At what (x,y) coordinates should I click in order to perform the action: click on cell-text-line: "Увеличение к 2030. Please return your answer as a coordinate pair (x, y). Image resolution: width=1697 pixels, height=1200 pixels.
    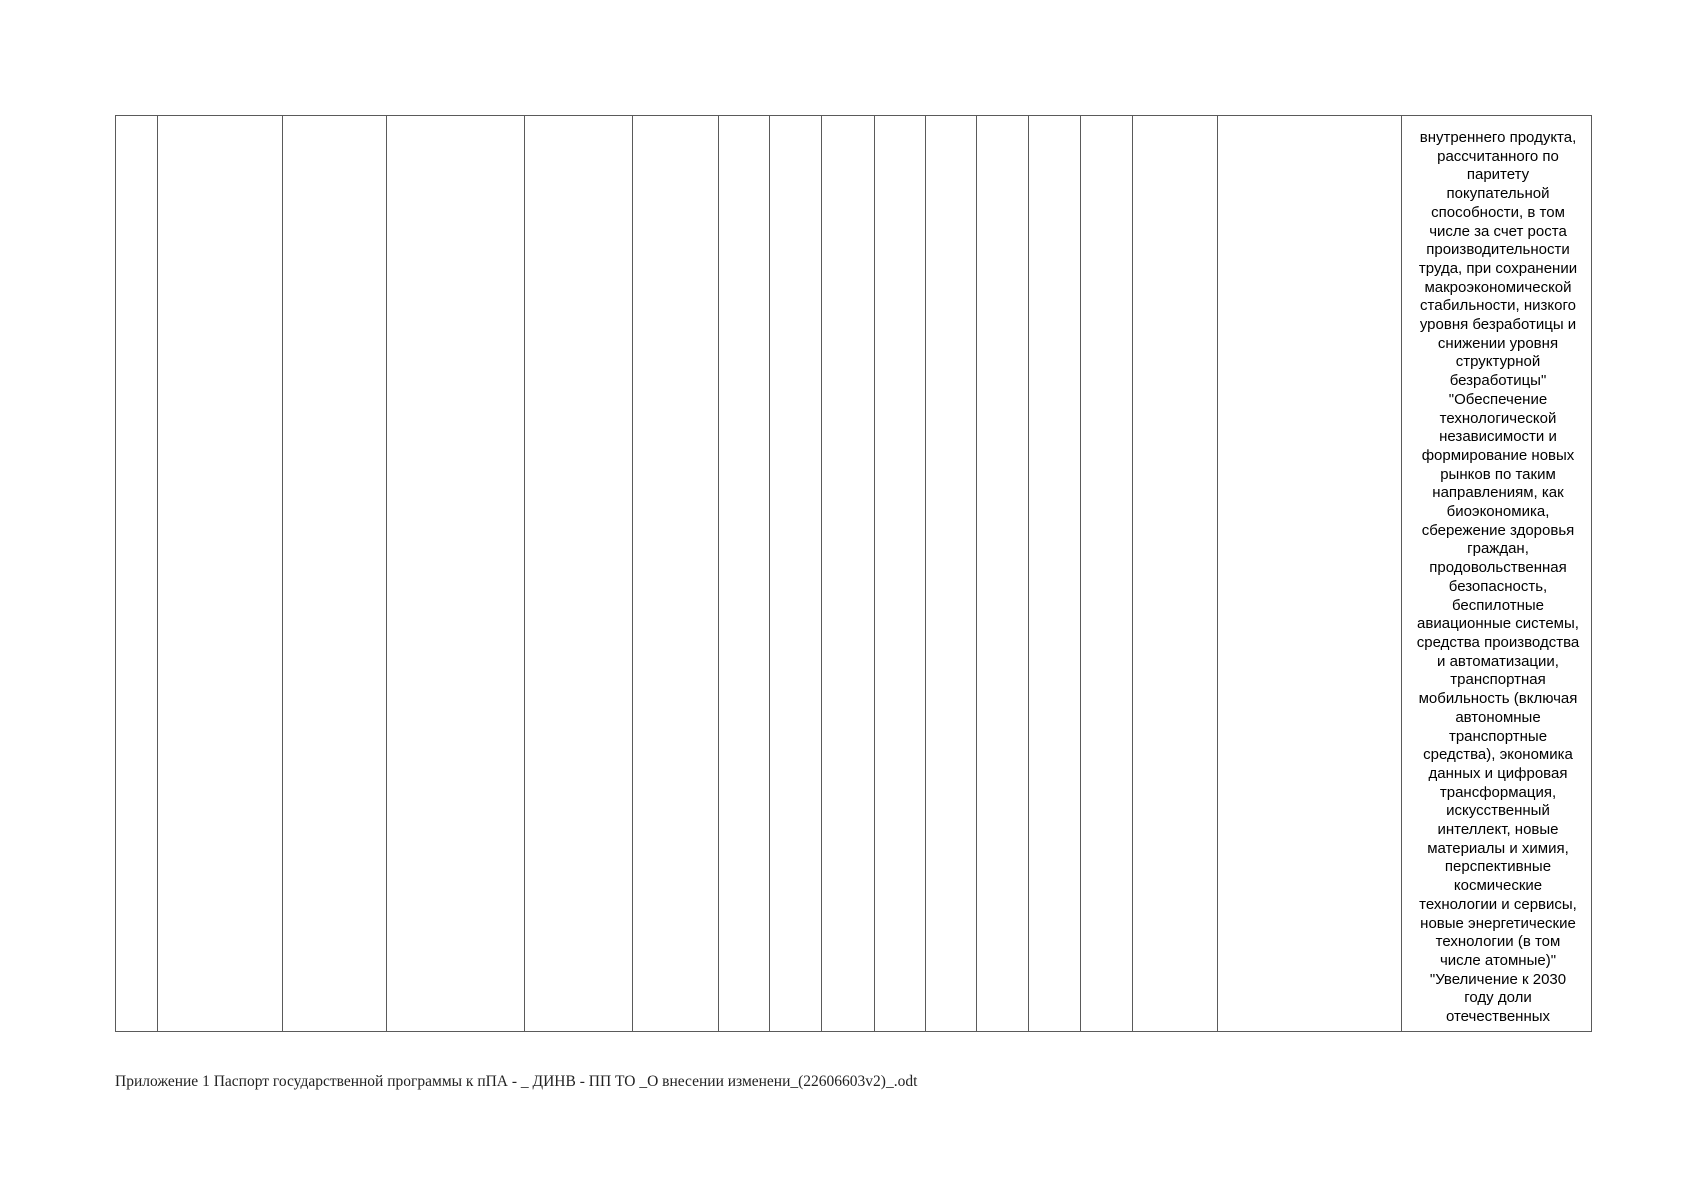
    Looking at the image, I should click on (1498, 979).